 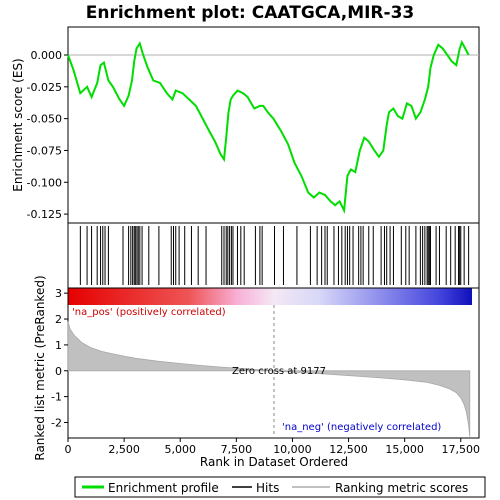 I want to click on x-tick-label: 5,000, so click(x=180, y=449).